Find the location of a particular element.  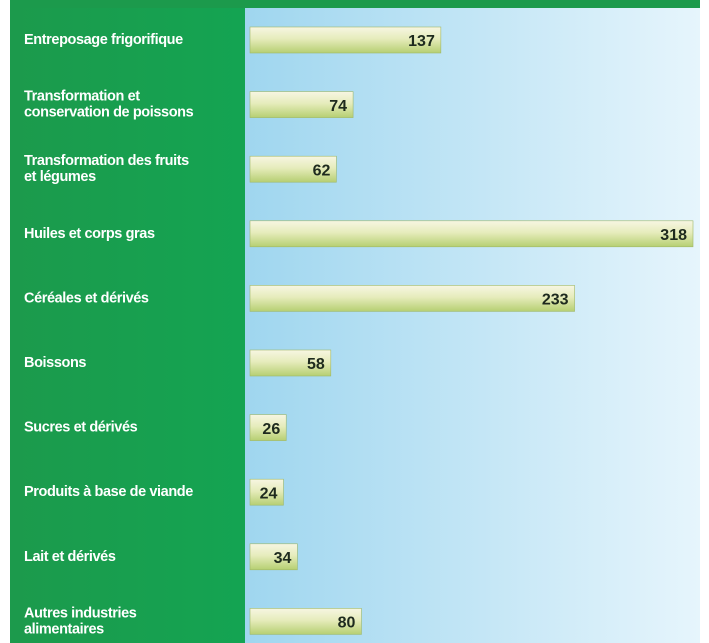

category-line: Entreposage frigorifique is located at coordinates (103, 40).